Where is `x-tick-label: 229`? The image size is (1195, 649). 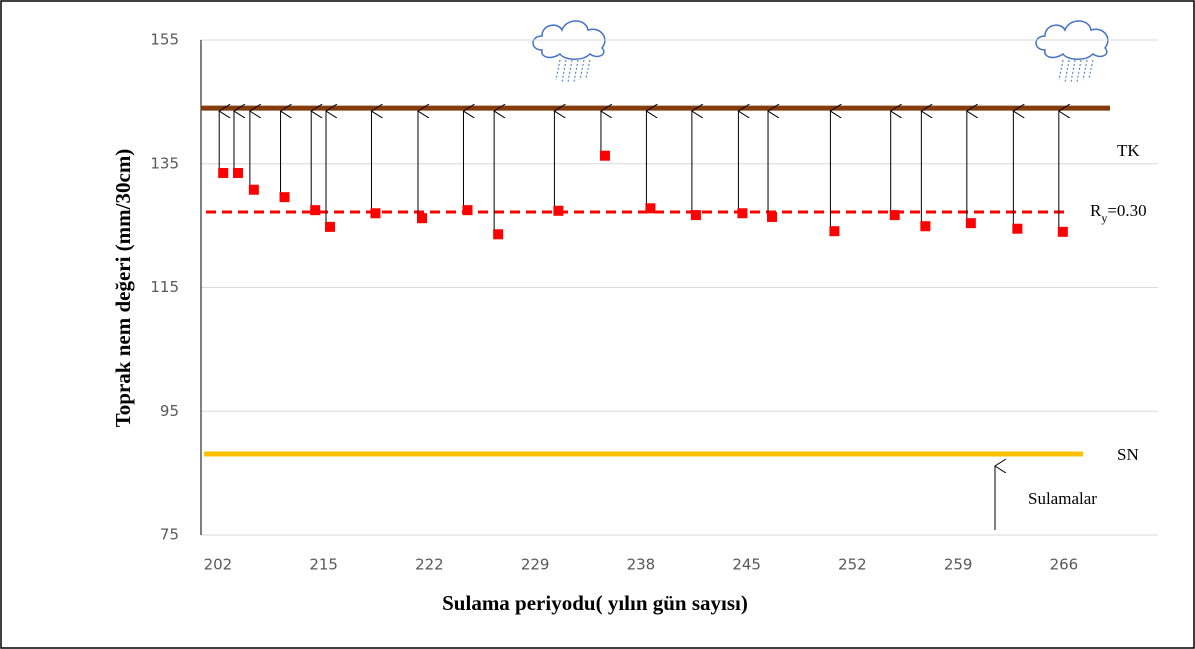 x-tick-label: 229 is located at coordinates (535, 565).